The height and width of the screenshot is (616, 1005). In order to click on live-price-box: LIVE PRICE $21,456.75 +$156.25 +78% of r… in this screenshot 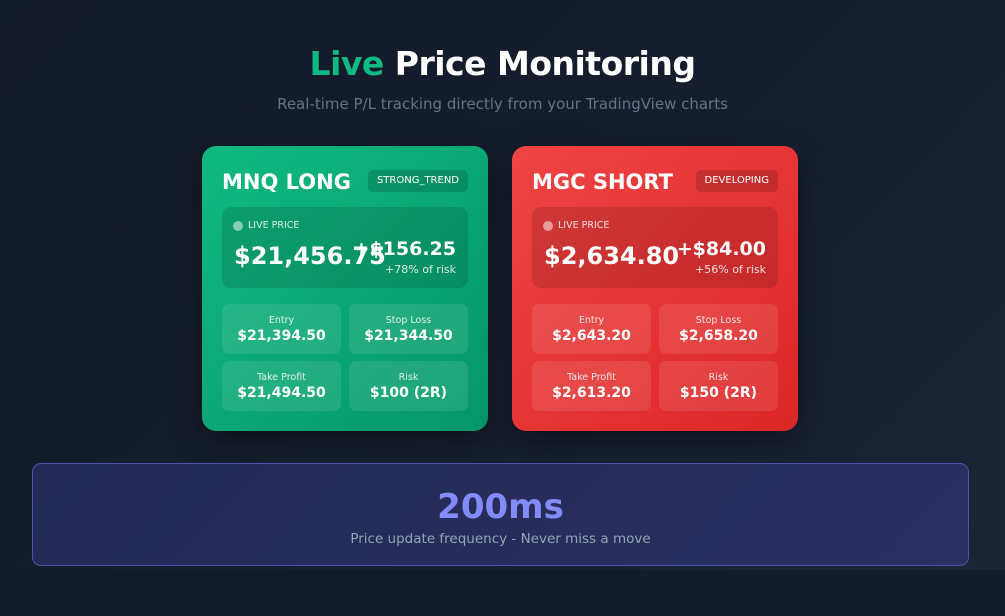, I will do `click(345, 247)`.